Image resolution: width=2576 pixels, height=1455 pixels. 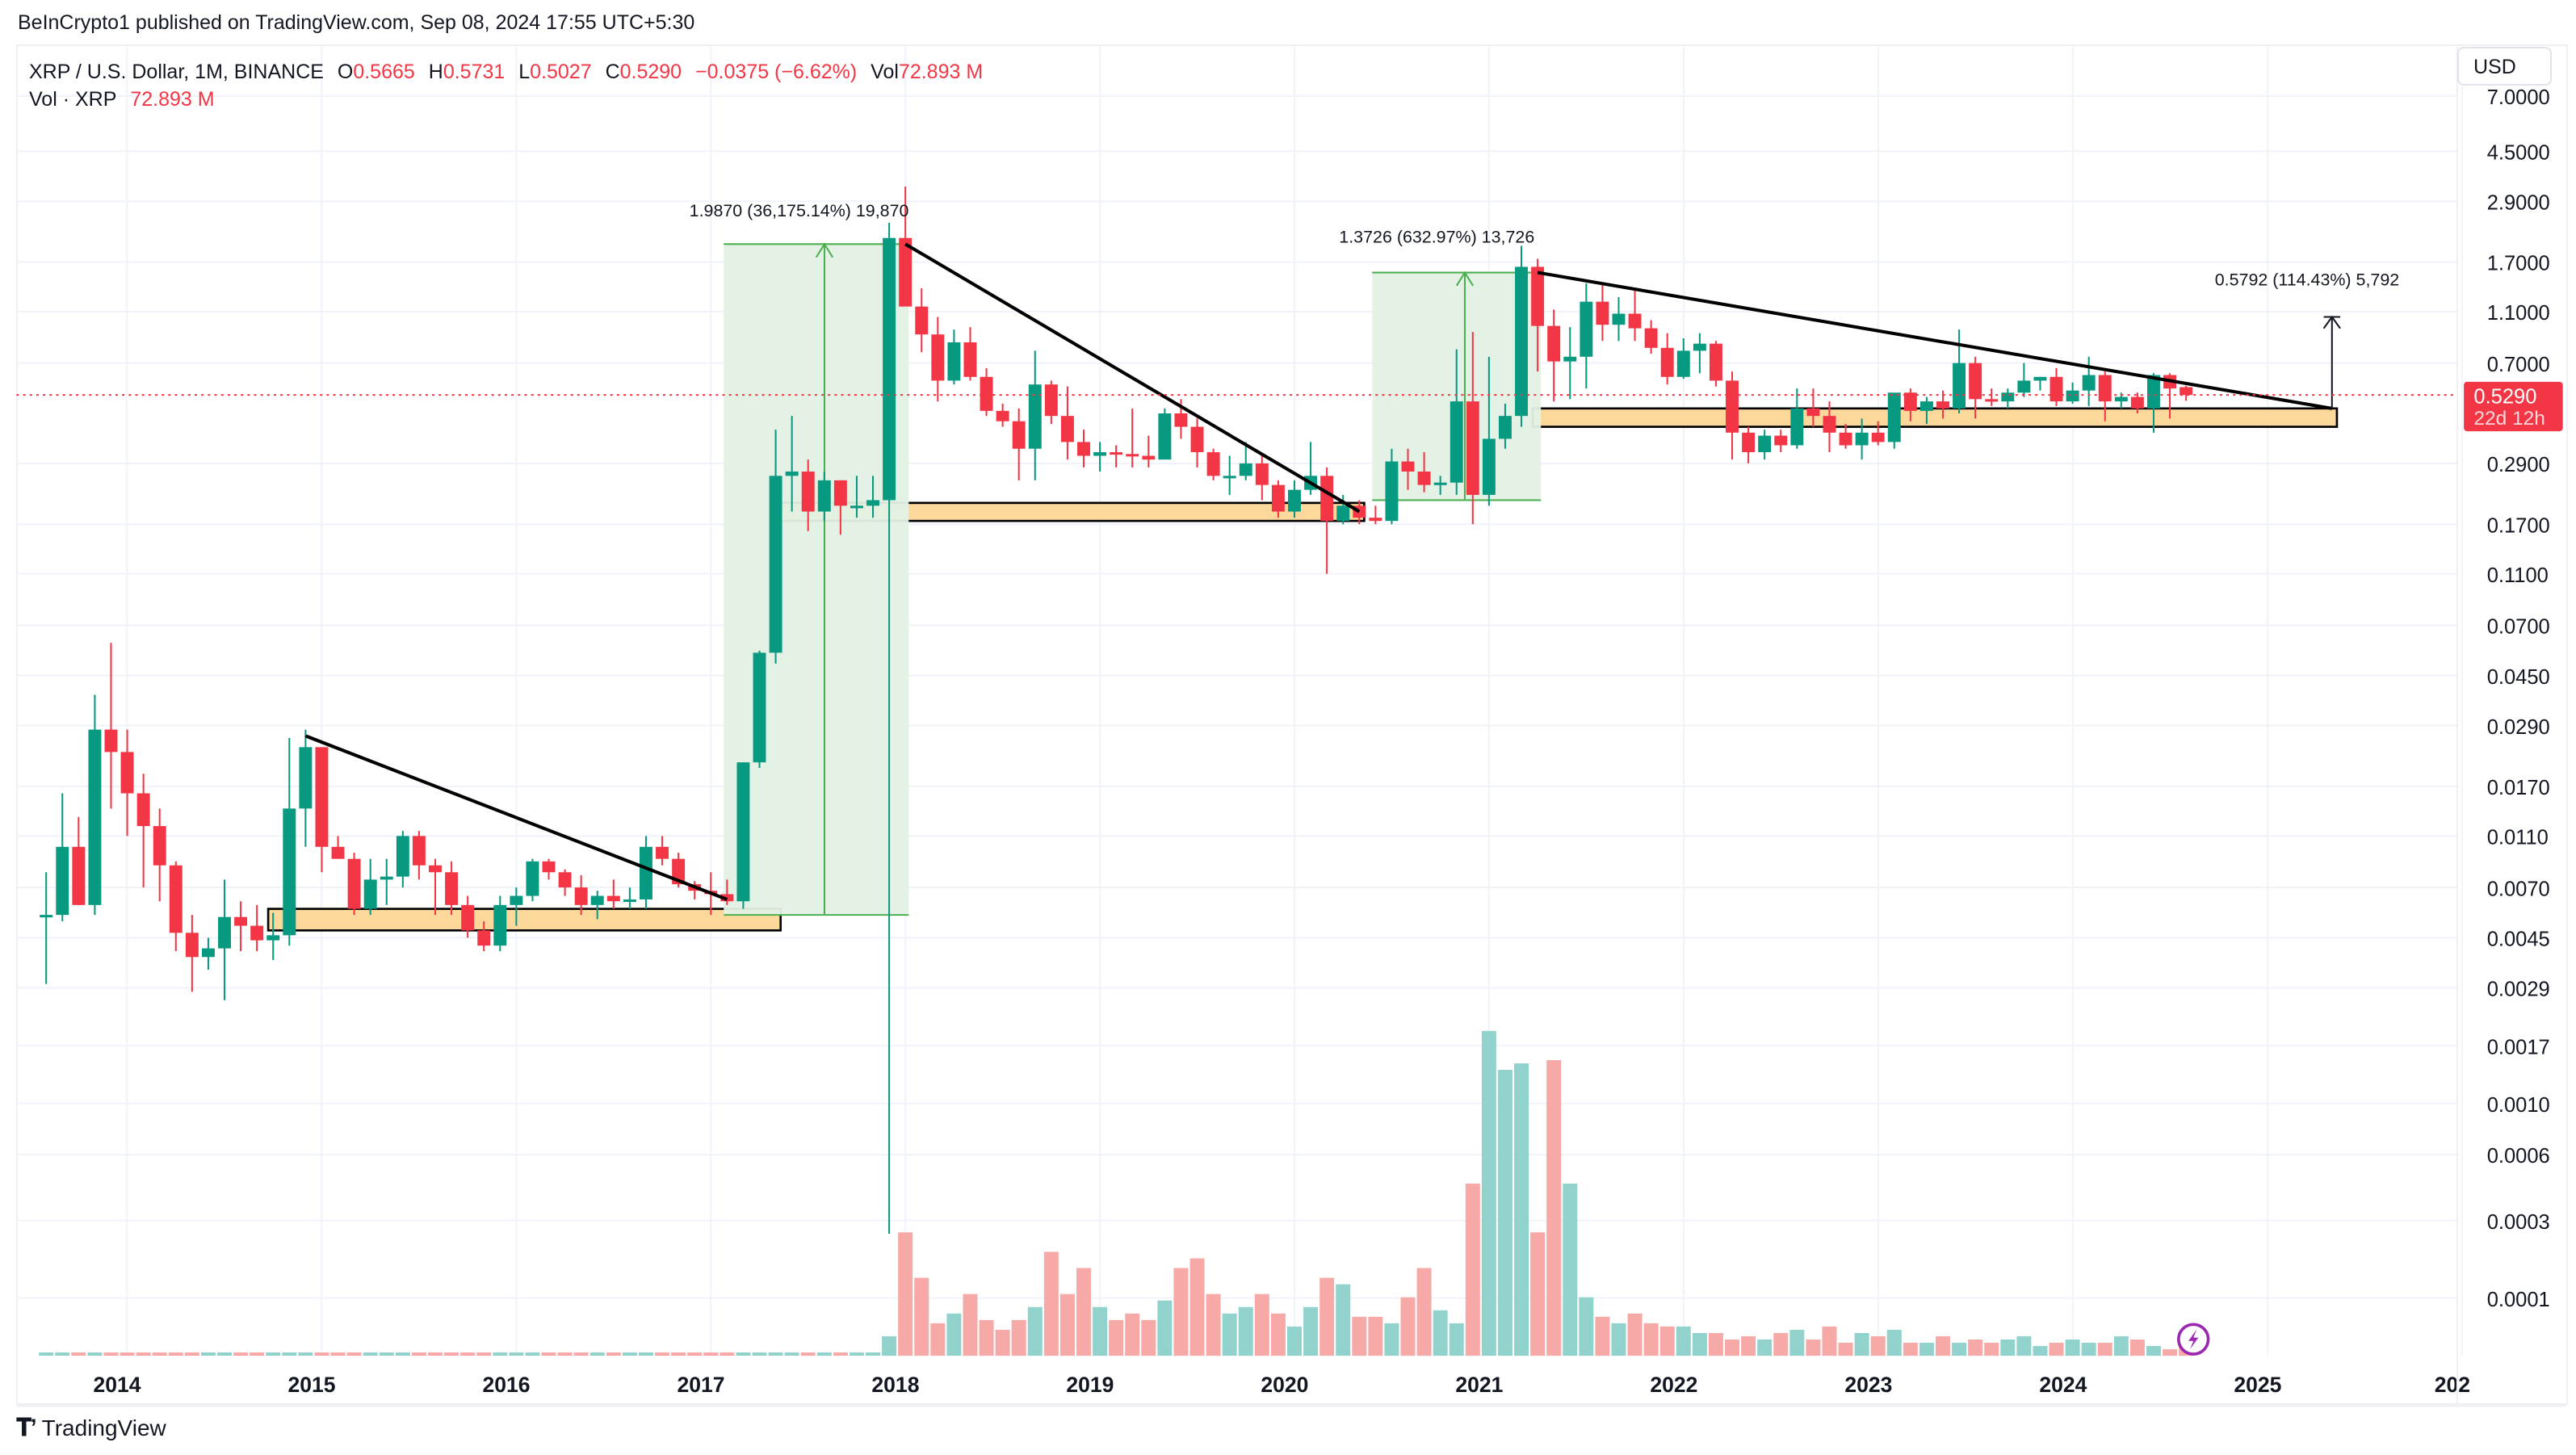 I want to click on current-price-countdown: 22d 12h, so click(x=2509, y=419).